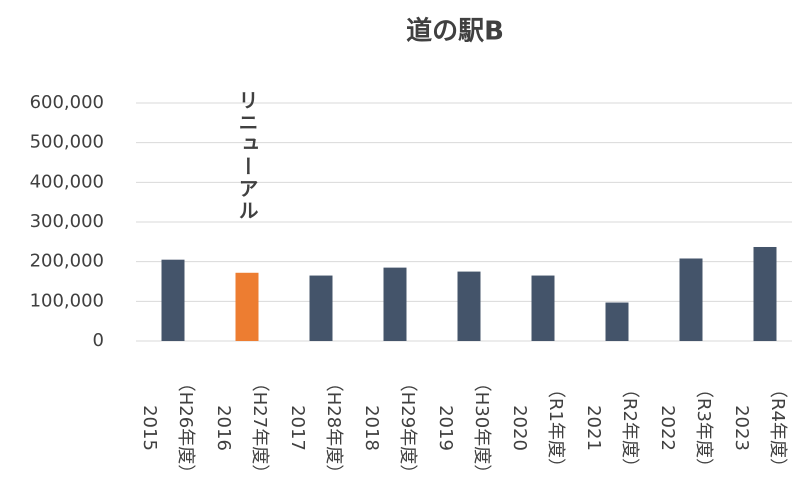  I want to click on y-tick-label: 600,000, so click(67, 102).